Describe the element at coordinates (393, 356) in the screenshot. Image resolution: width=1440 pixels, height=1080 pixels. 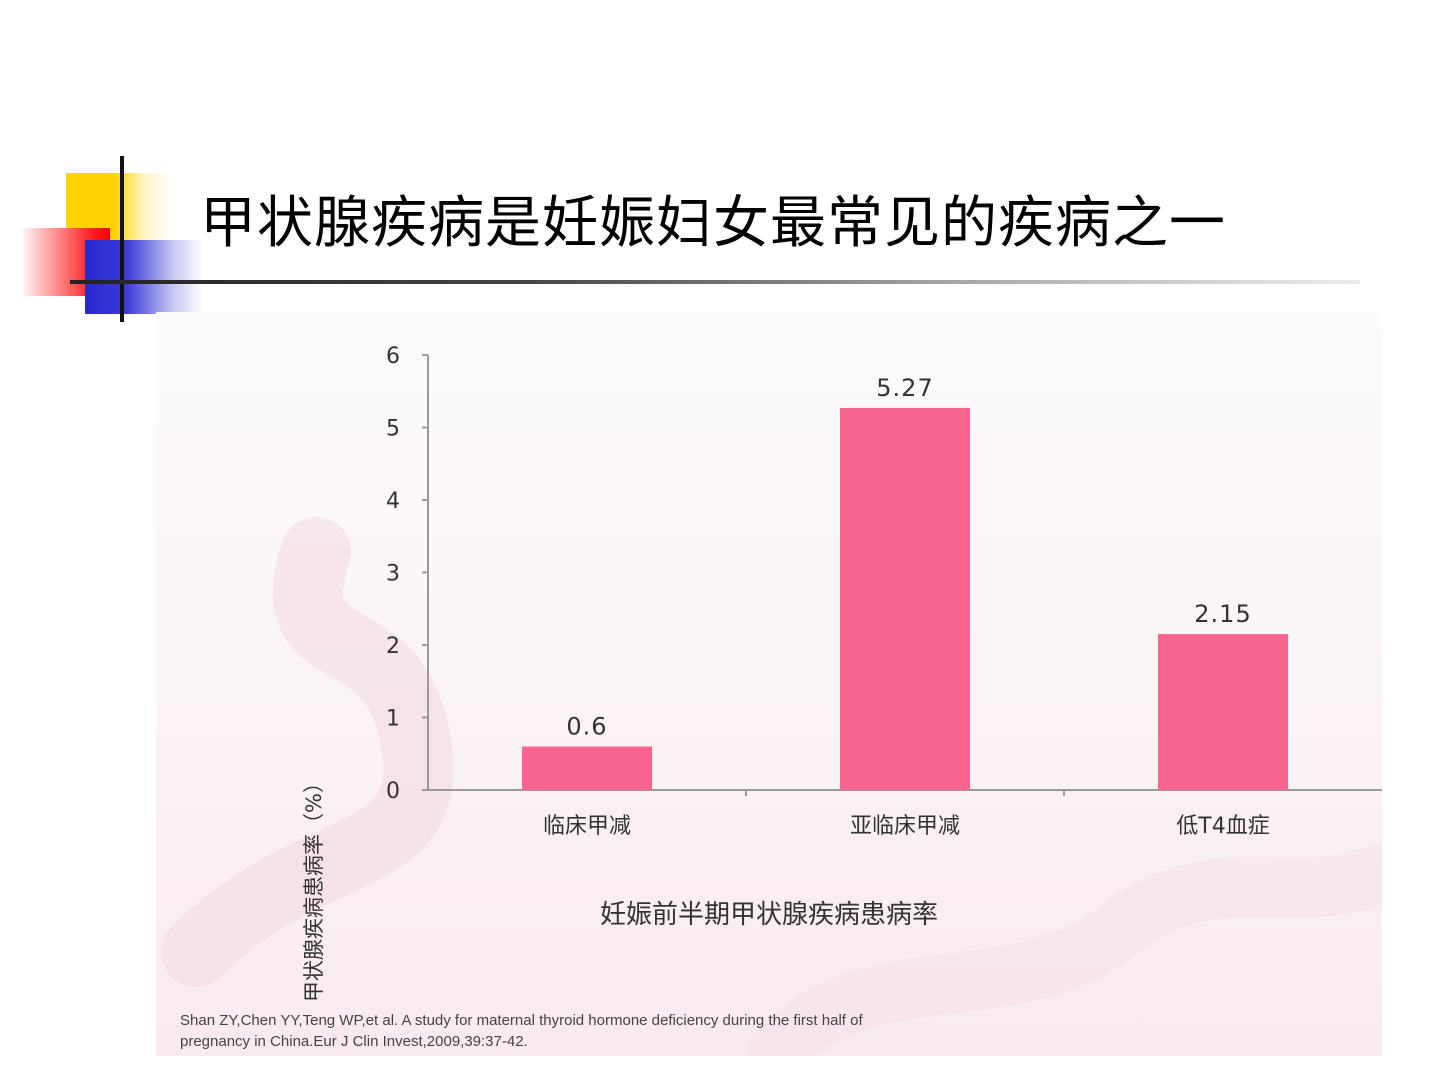
I see `y-tick-label: 6` at that location.